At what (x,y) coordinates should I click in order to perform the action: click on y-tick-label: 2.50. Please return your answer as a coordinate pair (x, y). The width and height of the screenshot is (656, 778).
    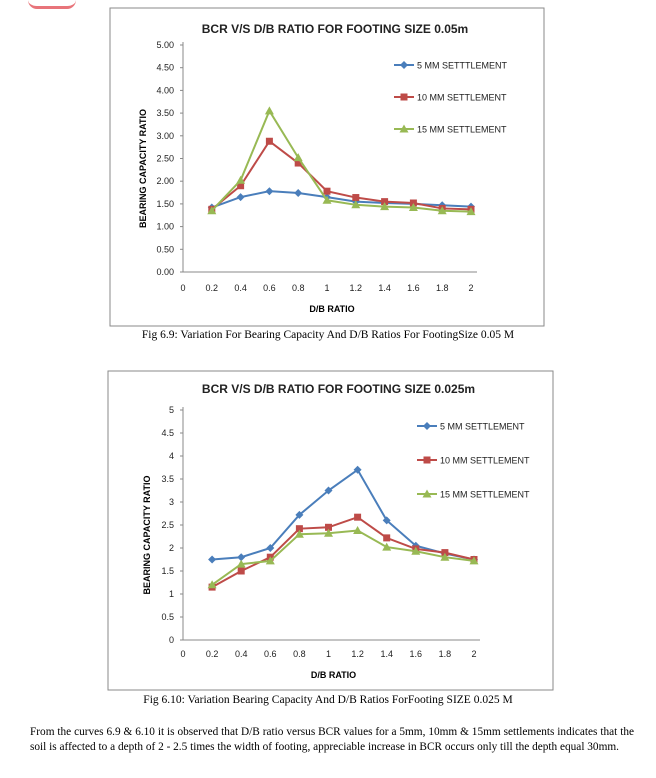
    Looking at the image, I should click on (165, 159).